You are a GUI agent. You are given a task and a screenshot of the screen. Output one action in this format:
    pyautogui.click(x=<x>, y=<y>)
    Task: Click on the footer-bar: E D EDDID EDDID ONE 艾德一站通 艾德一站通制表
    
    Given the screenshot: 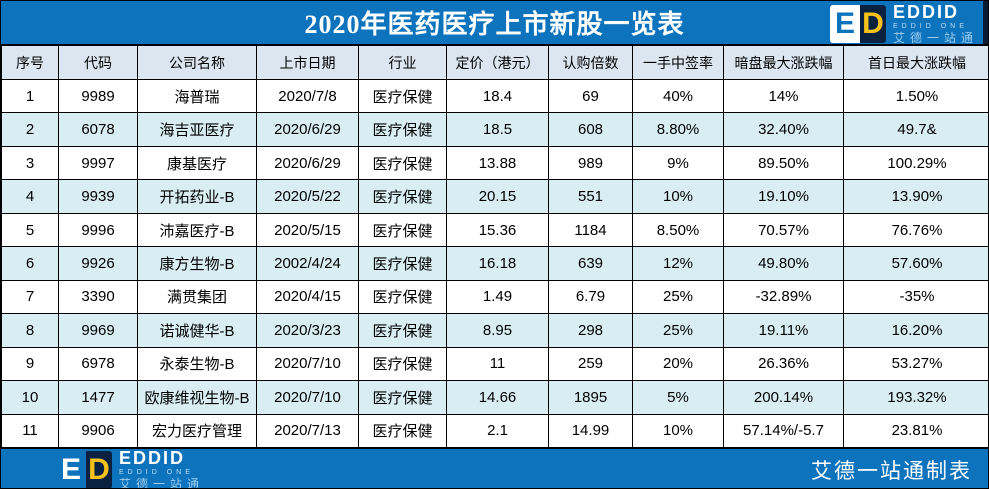 What is the action you would take?
    pyautogui.click(x=494, y=468)
    